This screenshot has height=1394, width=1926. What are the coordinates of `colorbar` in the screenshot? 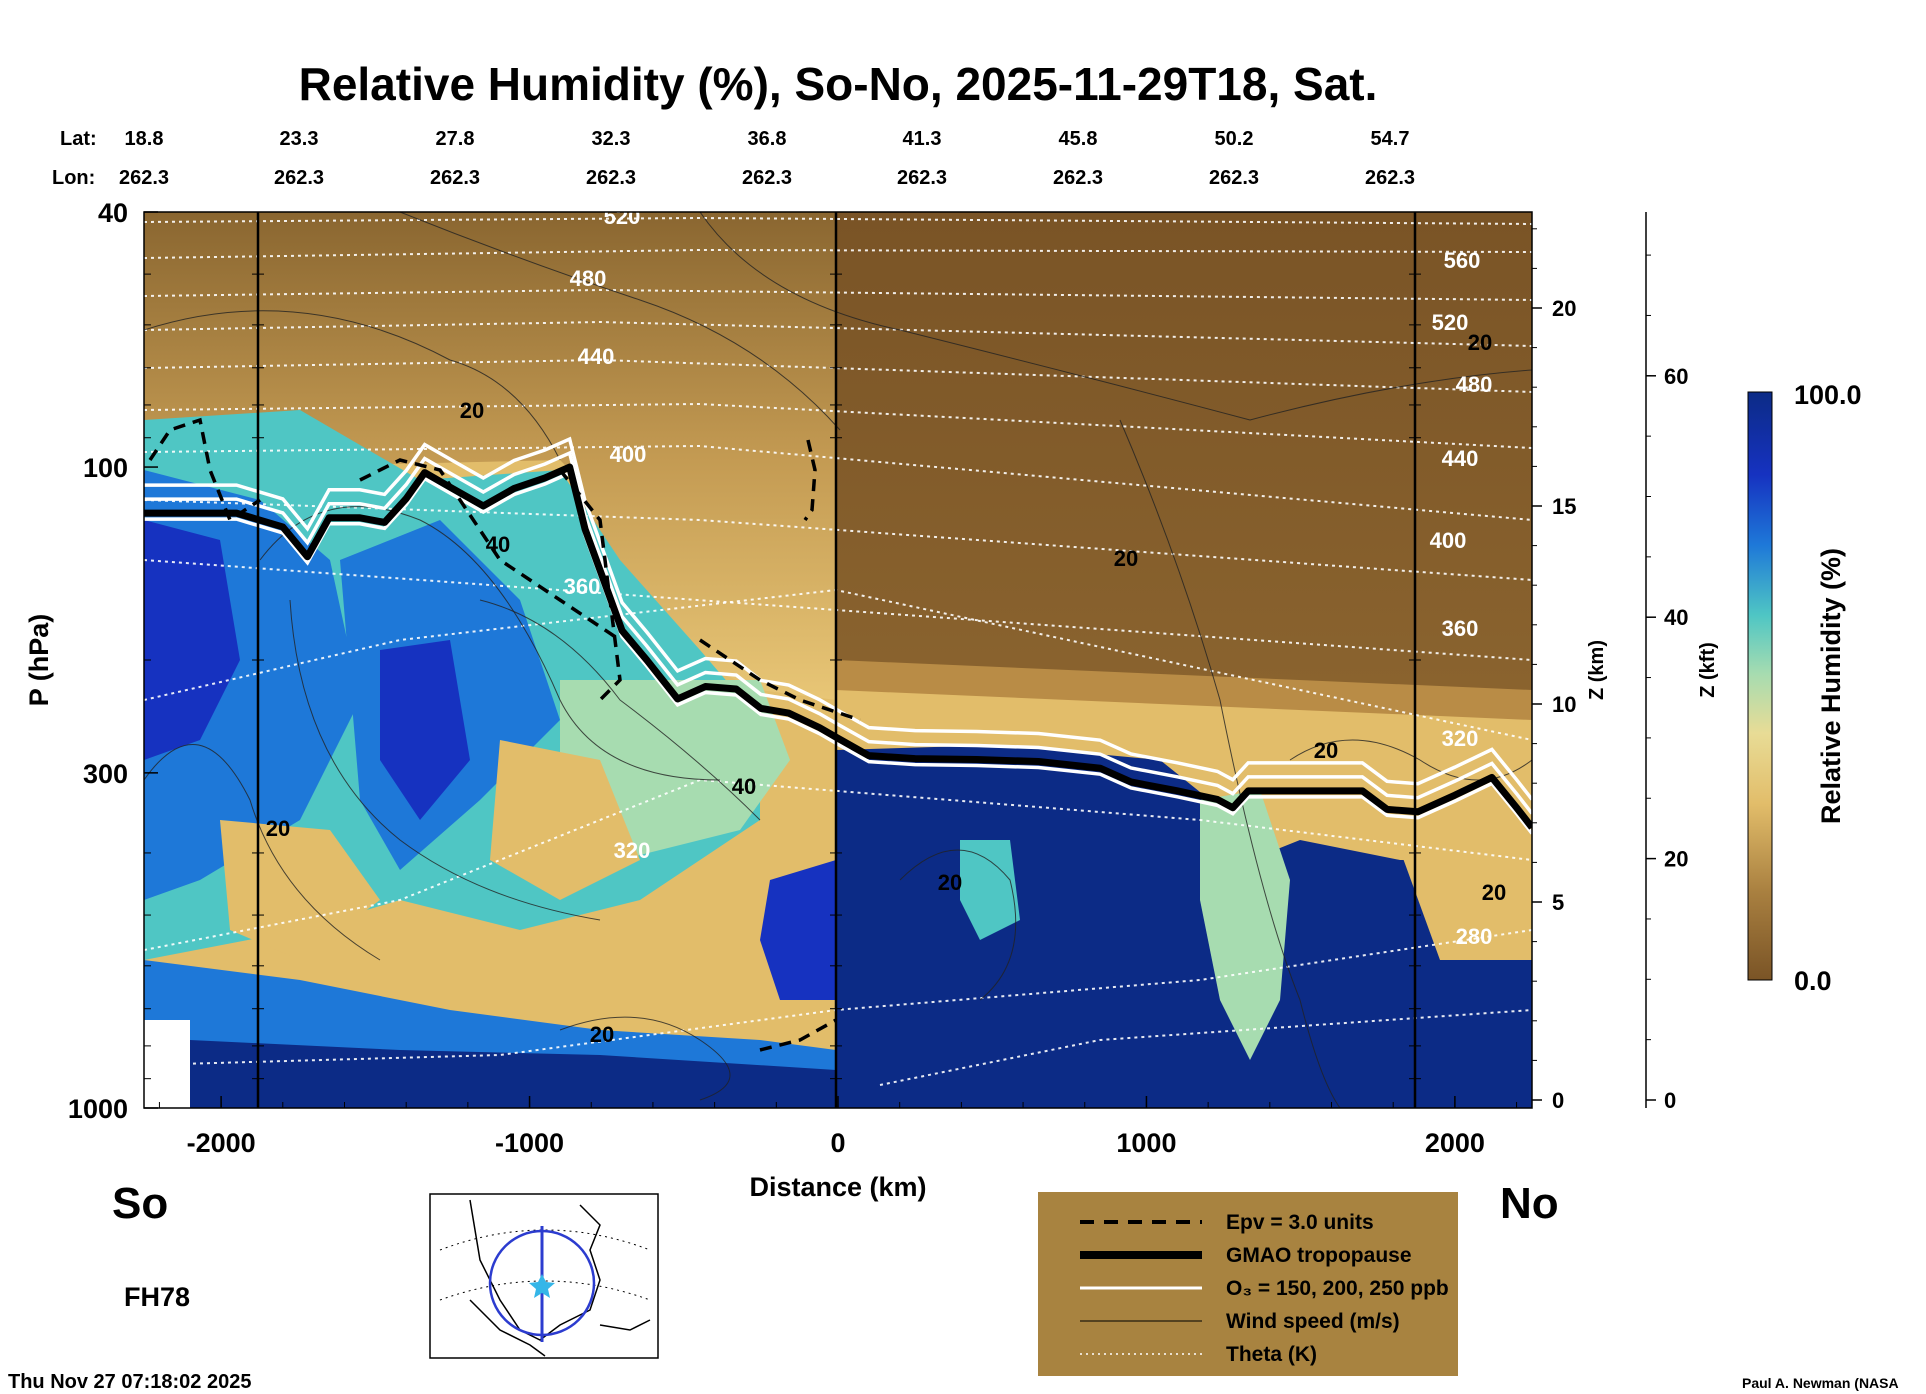 It's located at (1760, 686).